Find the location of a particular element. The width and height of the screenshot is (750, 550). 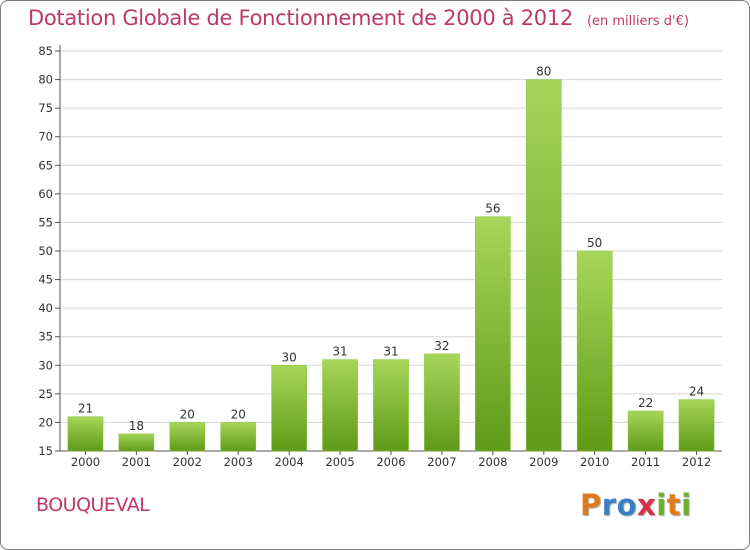

x-tick-label: 2012 is located at coordinates (696, 462).